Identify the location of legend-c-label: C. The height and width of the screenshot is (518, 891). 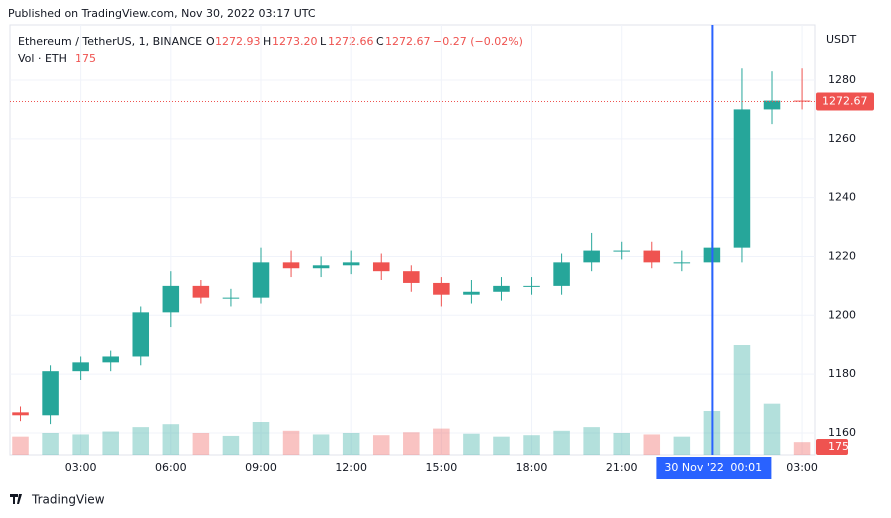
(380, 41).